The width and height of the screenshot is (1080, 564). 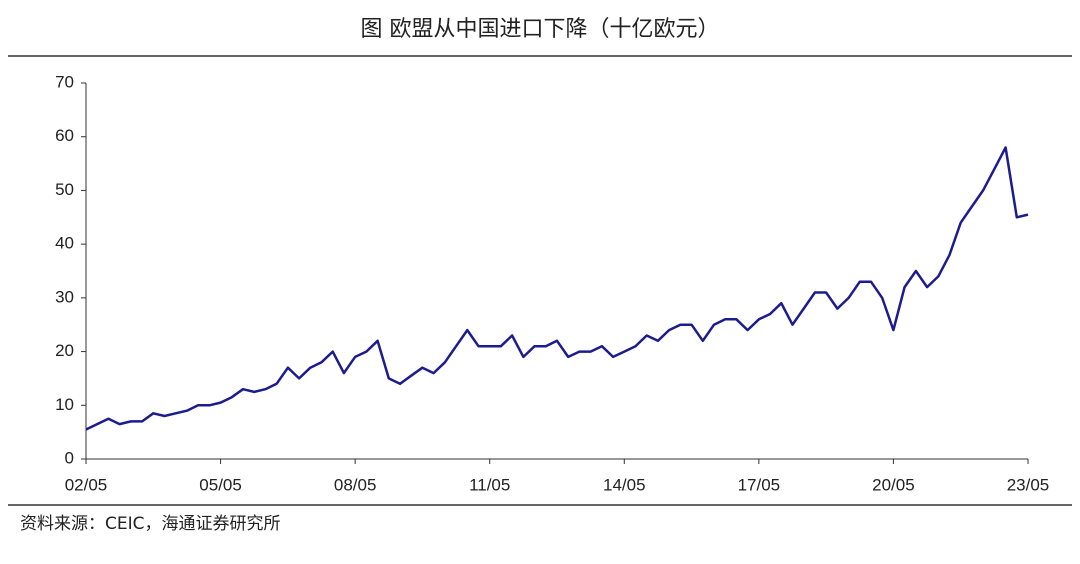 I want to click on y-tick-label: 40, so click(x=64, y=243).